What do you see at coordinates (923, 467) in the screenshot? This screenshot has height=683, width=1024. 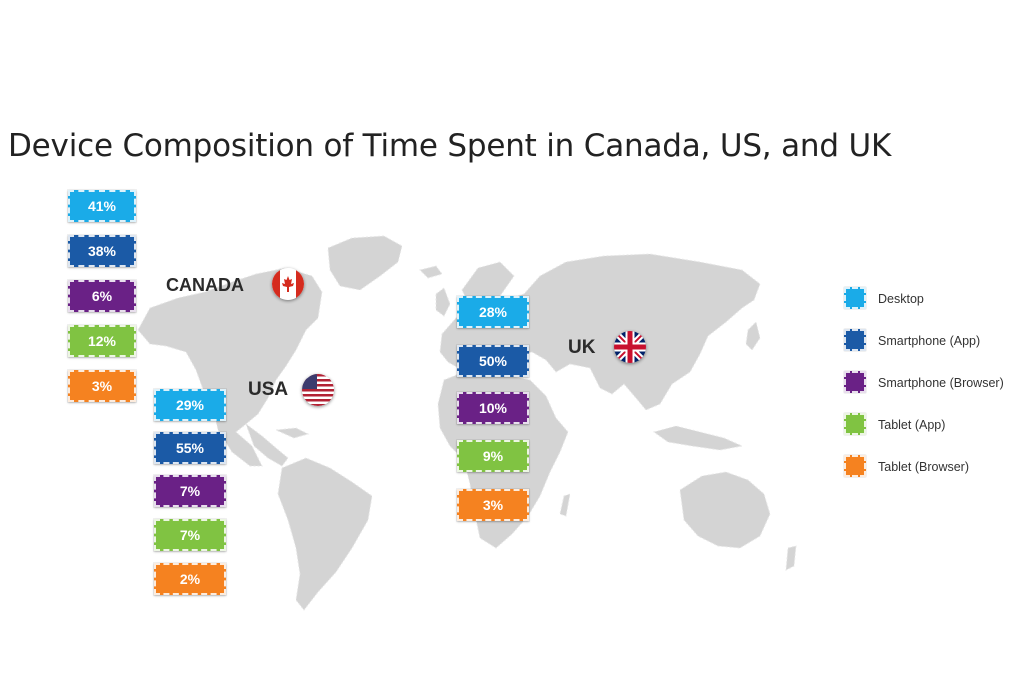 I see `legend-label-tablet-browser: Tablet (Browser)` at bounding box center [923, 467].